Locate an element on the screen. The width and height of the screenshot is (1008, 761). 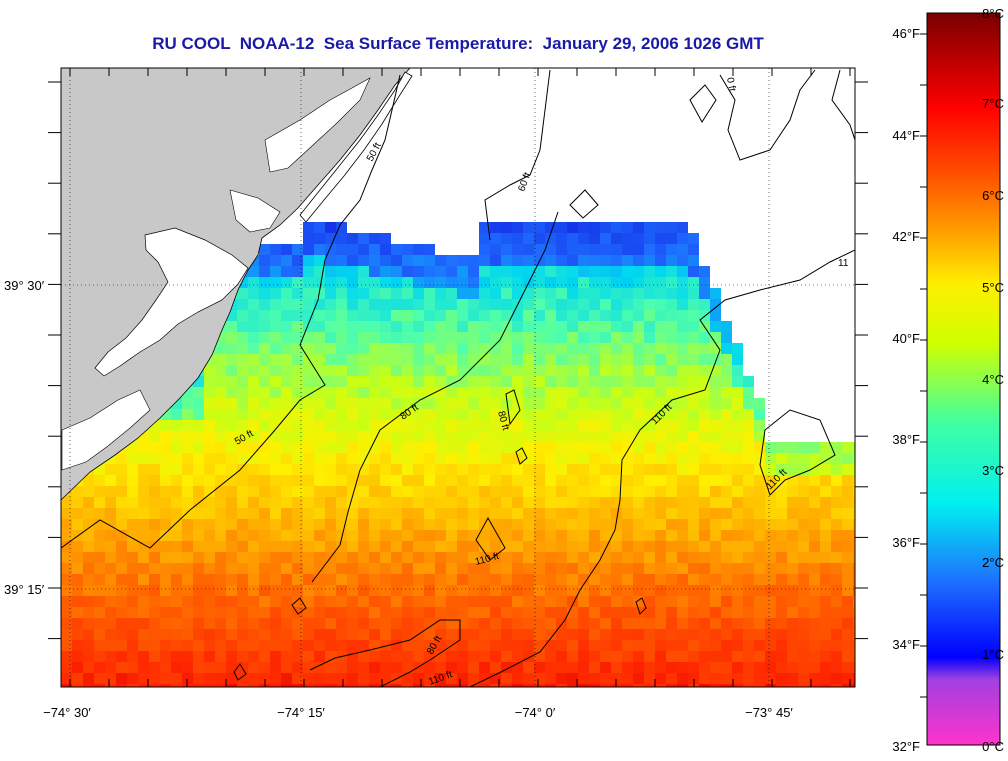
celsius-label: 4°C is located at coordinates (993, 379).